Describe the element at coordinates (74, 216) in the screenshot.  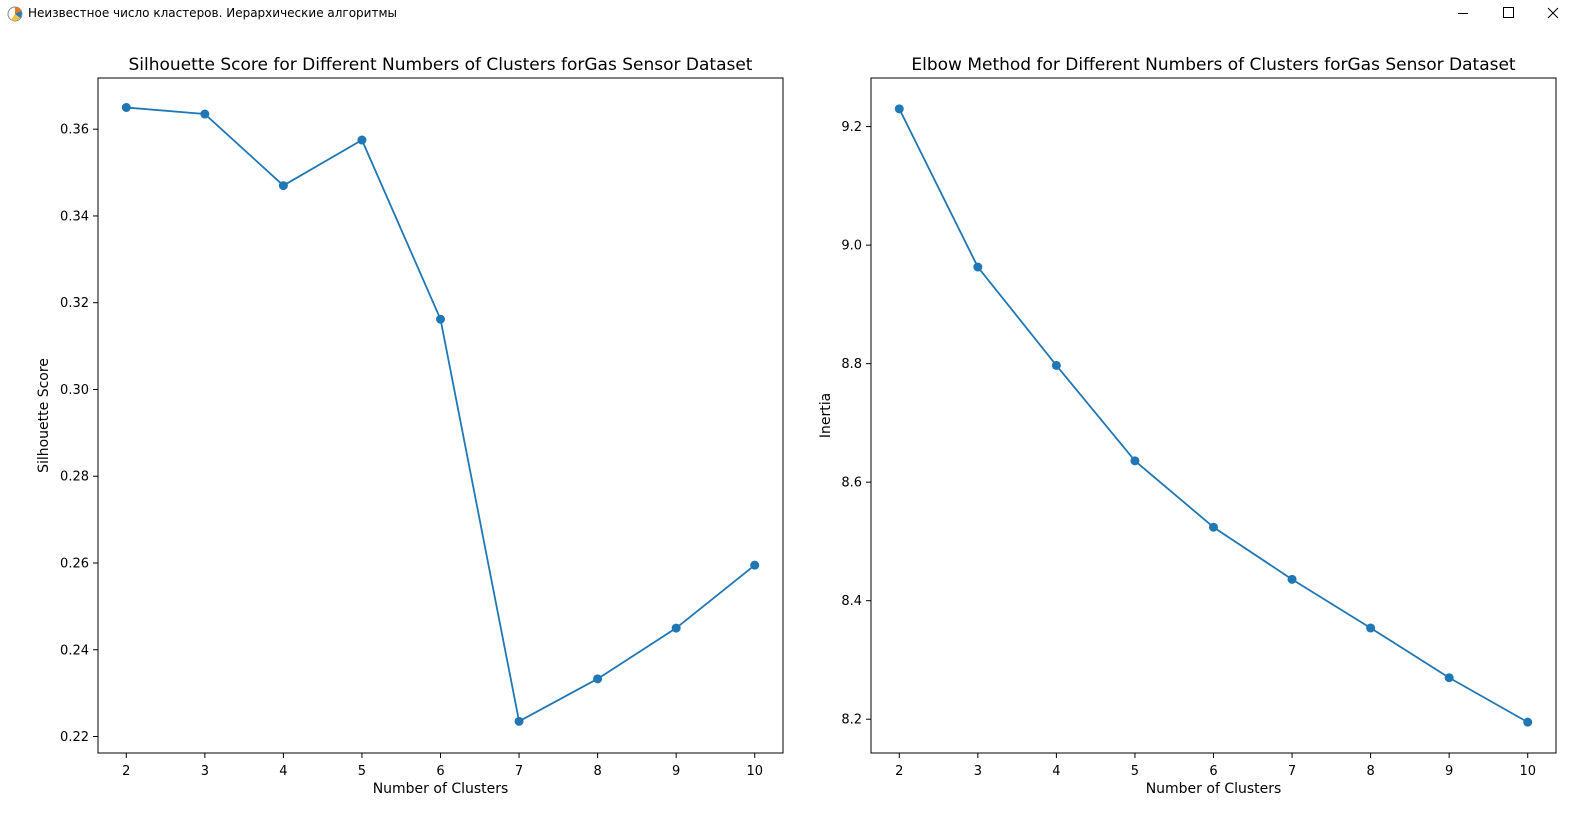
I see `y-tick-label: 0.34` at that location.